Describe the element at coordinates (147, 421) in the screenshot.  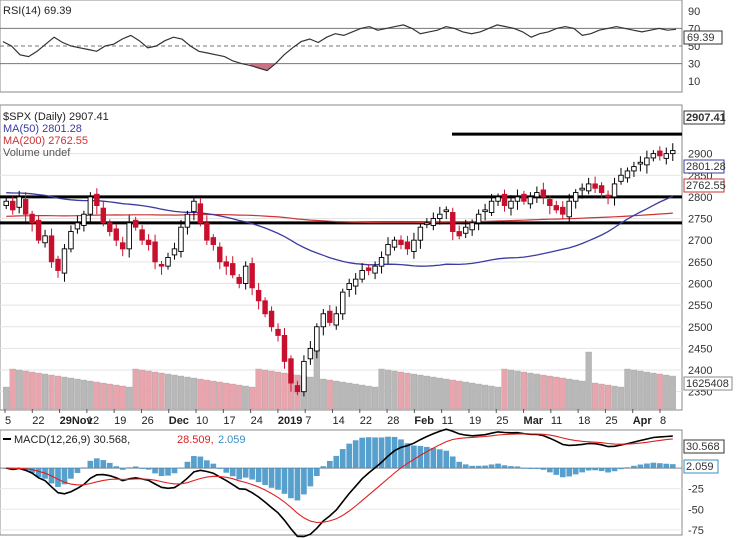
I see `x-label: 26` at that location.